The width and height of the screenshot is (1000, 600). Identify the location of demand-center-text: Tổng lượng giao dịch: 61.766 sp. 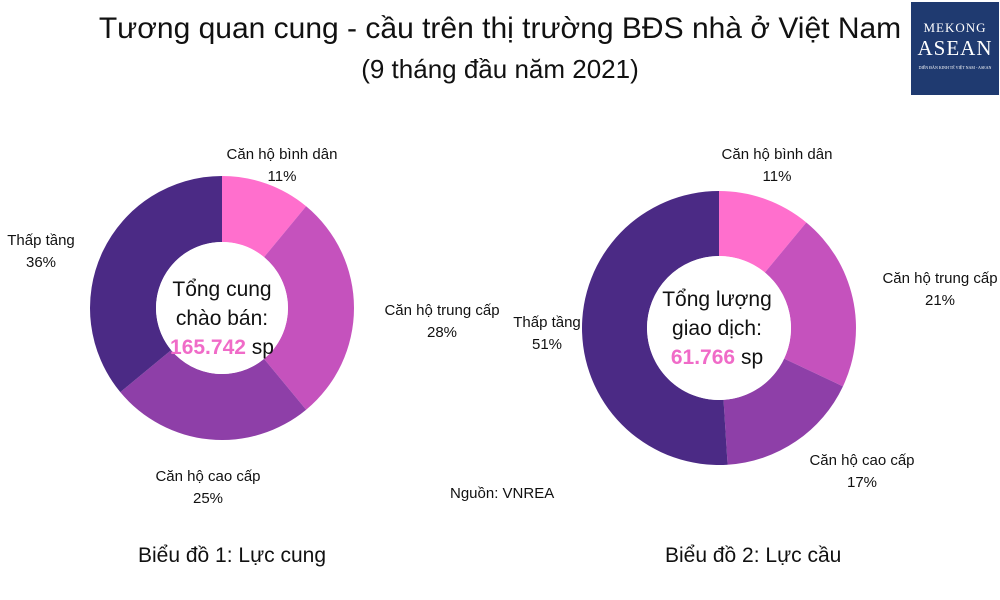
(717, 328).